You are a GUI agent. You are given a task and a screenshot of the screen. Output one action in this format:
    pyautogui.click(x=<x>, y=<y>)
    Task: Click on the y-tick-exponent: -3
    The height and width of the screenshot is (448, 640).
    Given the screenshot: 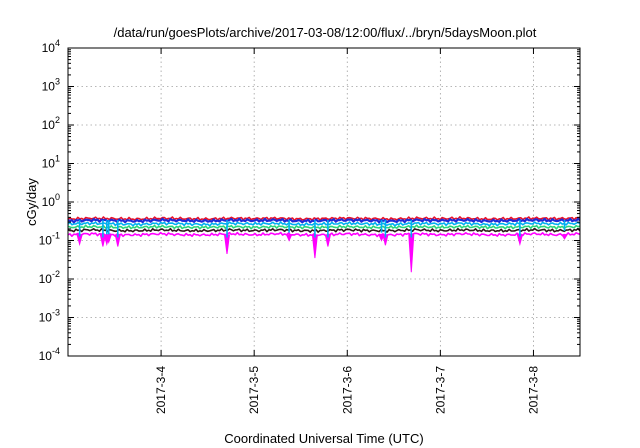 What is the action you would take?
    pyautogui.click(x=56, y=313)
    